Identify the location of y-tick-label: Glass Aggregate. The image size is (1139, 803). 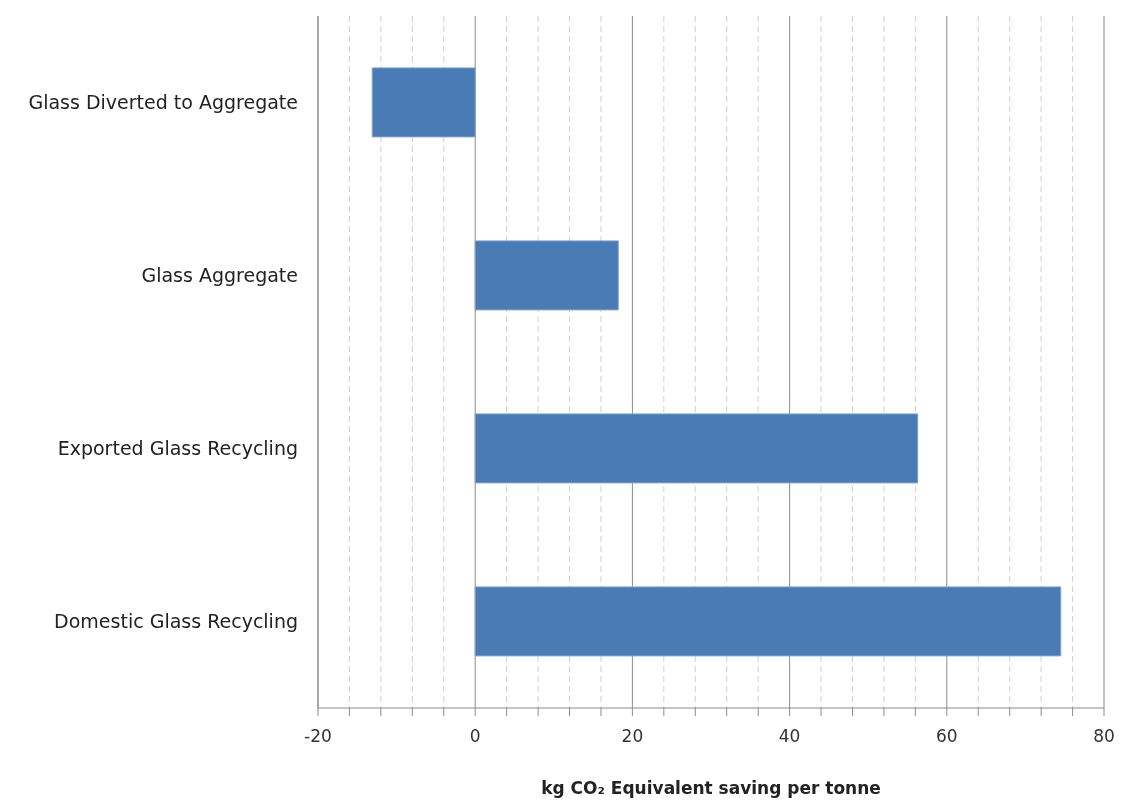
(219, 275).